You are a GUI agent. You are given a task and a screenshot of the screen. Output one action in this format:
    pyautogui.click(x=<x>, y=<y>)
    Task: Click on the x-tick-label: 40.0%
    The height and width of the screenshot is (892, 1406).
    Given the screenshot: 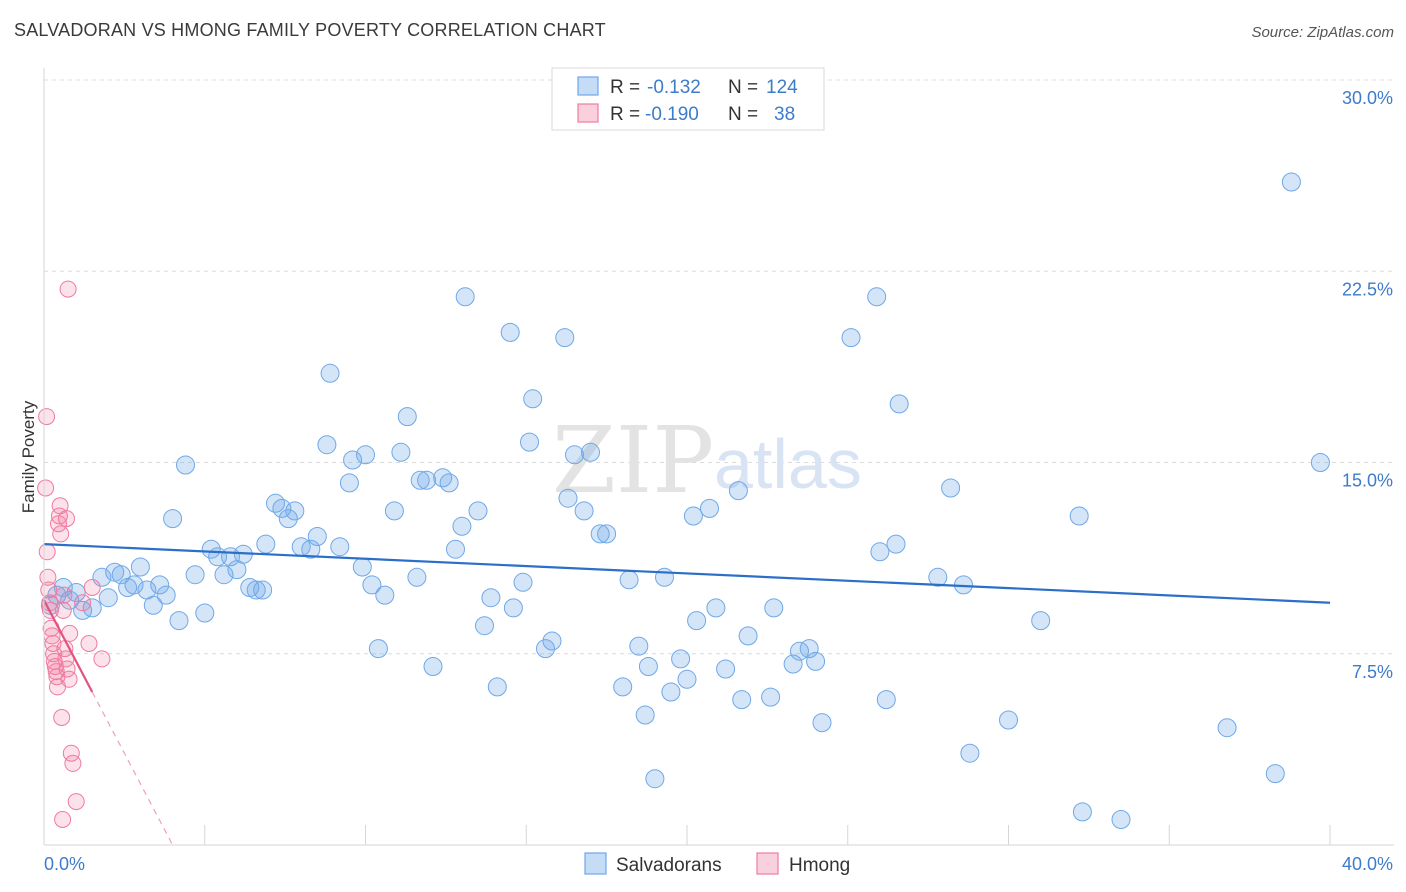 What is the action you would take?
    pyautogui.click(x=1367, y=864)
    